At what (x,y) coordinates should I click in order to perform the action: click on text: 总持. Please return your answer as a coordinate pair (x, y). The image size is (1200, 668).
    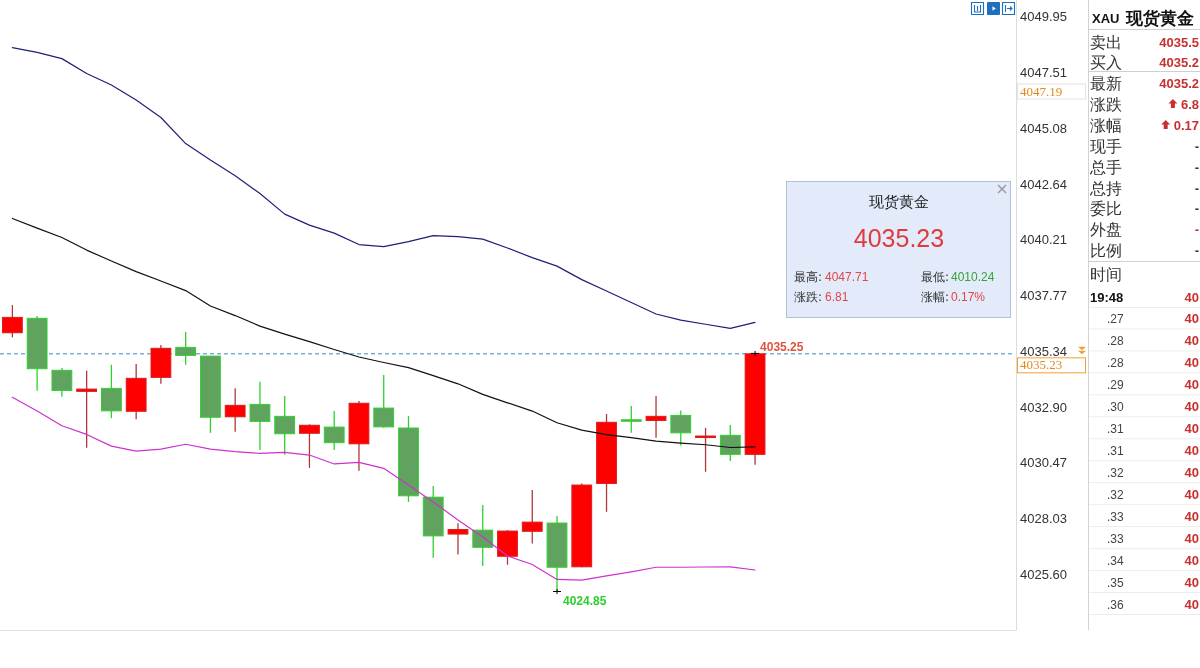
    Looking at the image, I should click on (1105, 188).